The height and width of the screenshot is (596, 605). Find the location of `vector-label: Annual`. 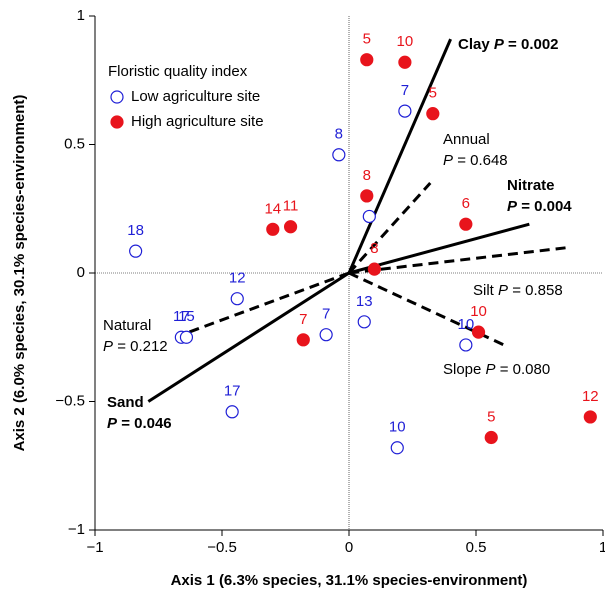

vector-label: Annual is located at coordinates (466, 139).